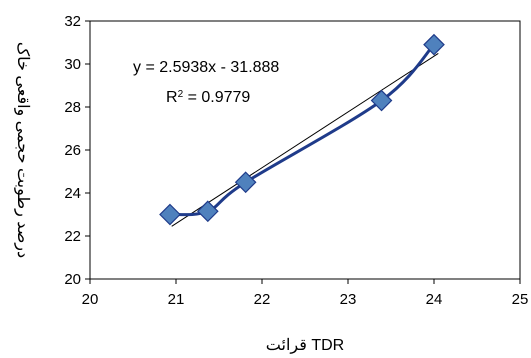  What do you see at coordinates (72, 150) in the screenshot?
I see `y-tick-label: 26` at bounding box center [72, 150].